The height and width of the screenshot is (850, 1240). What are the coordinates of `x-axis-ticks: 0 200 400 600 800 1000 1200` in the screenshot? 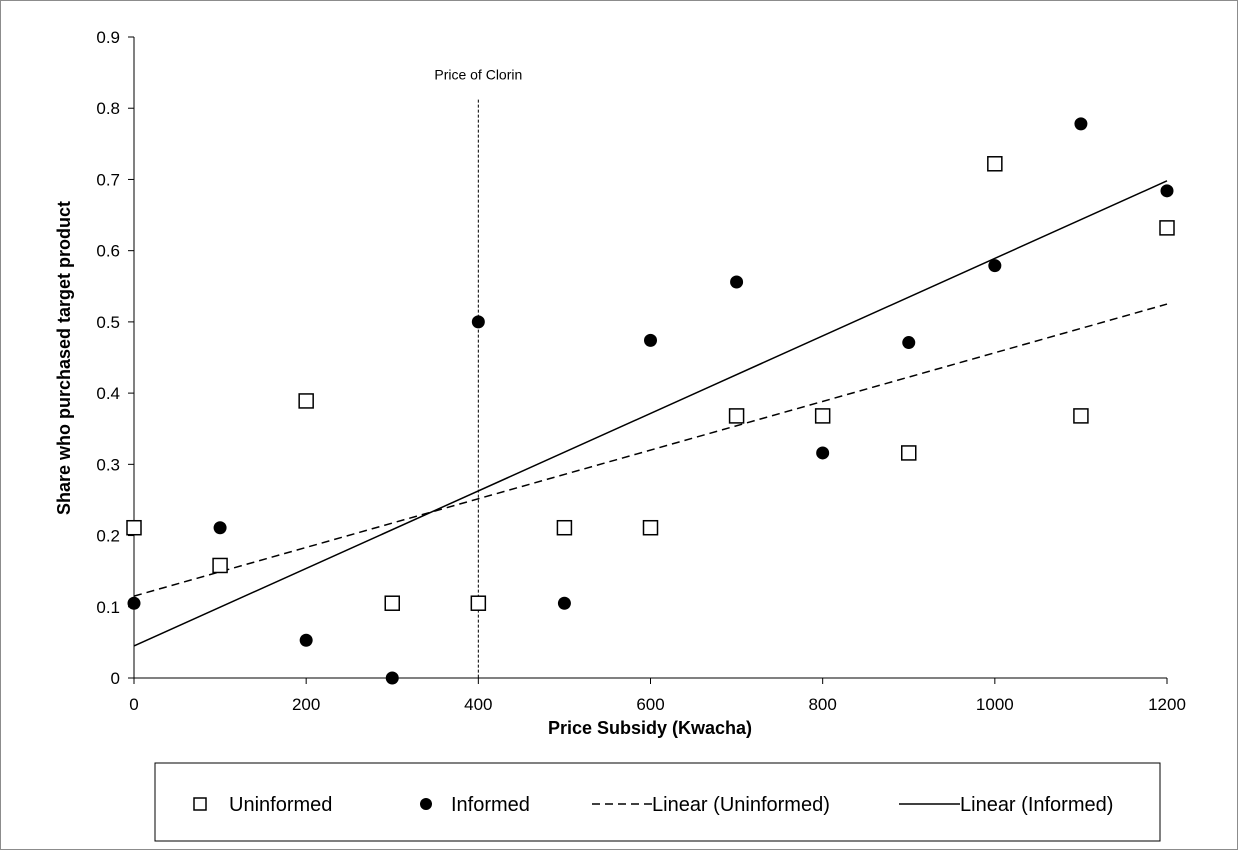 It's located at (657, 696).